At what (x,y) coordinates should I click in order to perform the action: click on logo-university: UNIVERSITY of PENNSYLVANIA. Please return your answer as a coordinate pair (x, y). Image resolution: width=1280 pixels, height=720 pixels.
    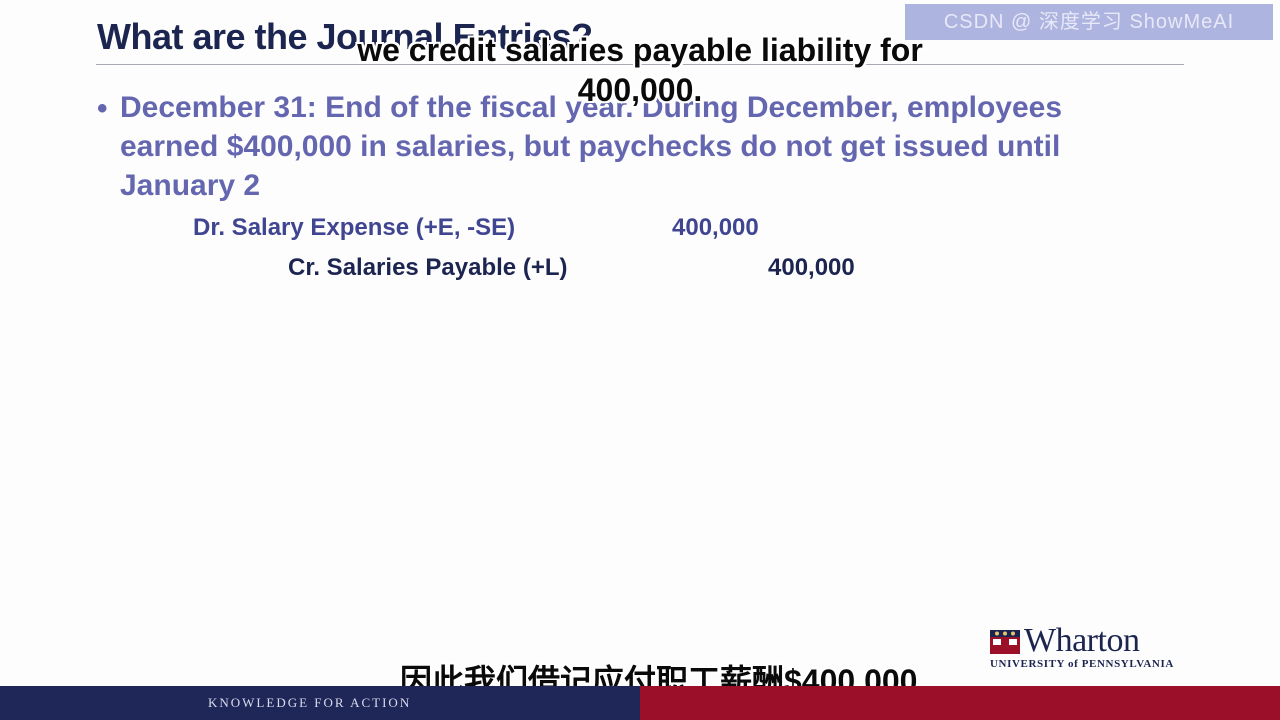
    Looking at the image, I should click on (1082, 664).